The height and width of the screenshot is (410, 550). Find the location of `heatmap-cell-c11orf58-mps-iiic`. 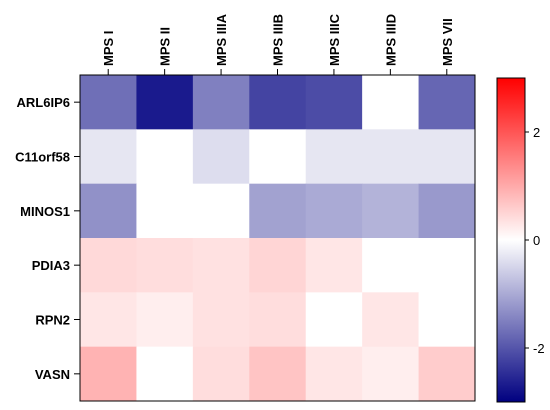

heatmap-cell-c11orf58-mps-iiic is located at coordinates (334, 157).